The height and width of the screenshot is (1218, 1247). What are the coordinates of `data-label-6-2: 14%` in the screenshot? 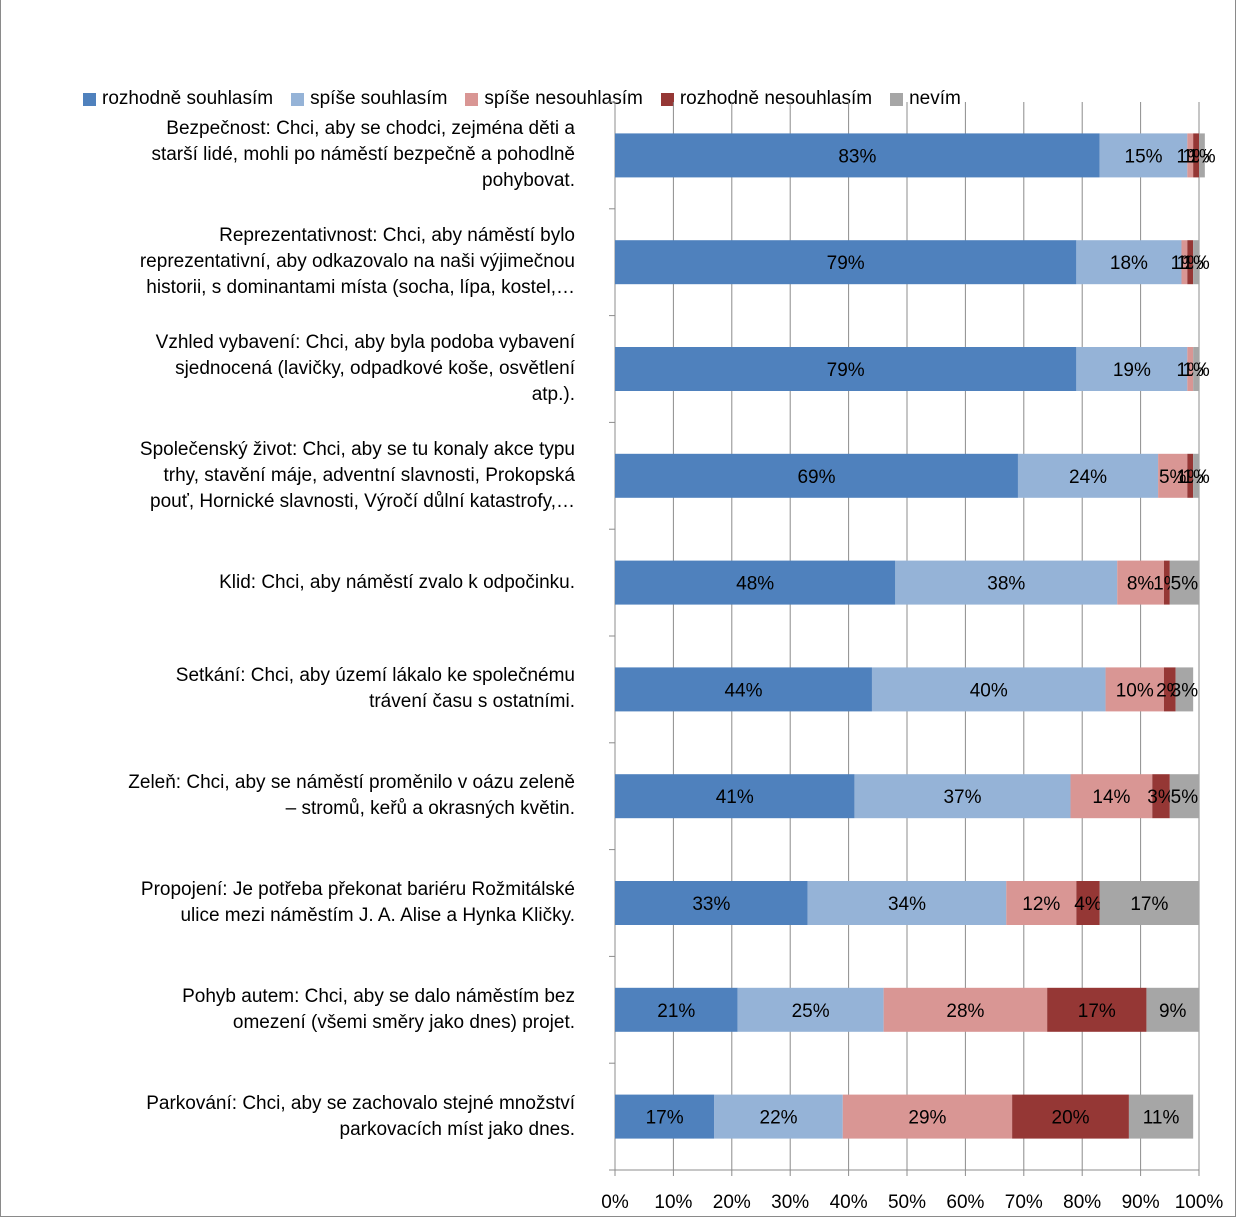 It's located at (1111, 797).